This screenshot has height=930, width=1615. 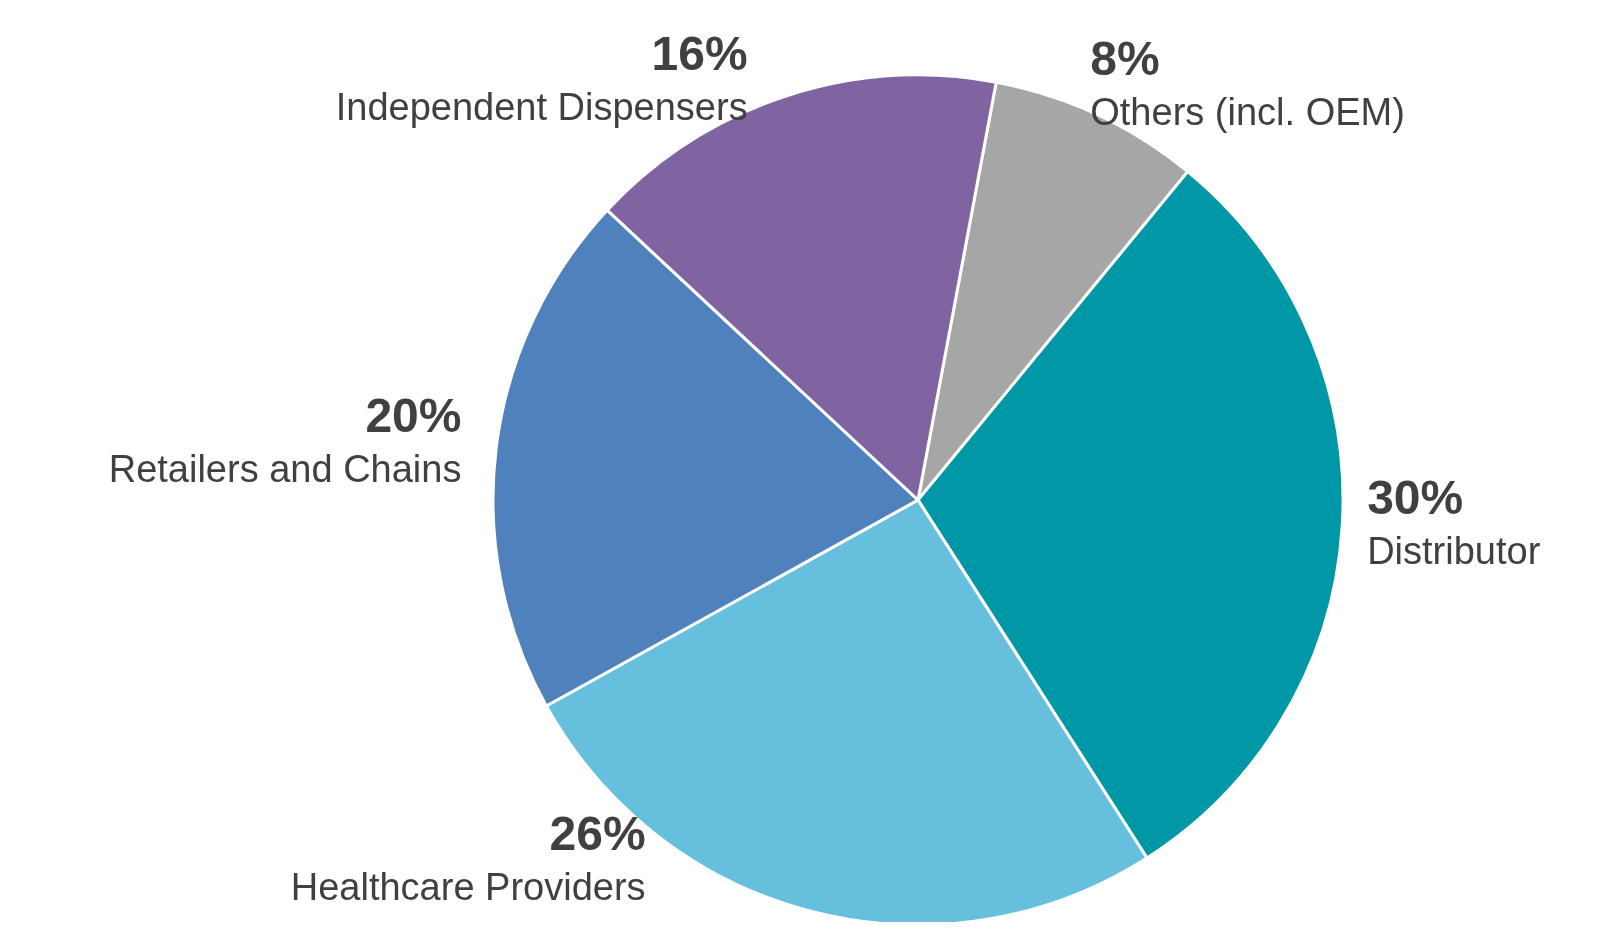 What do you see at coordinates (1415, 497) in the screenshot?
I see `data-label: 30%` at bounding box center [1415, 497].